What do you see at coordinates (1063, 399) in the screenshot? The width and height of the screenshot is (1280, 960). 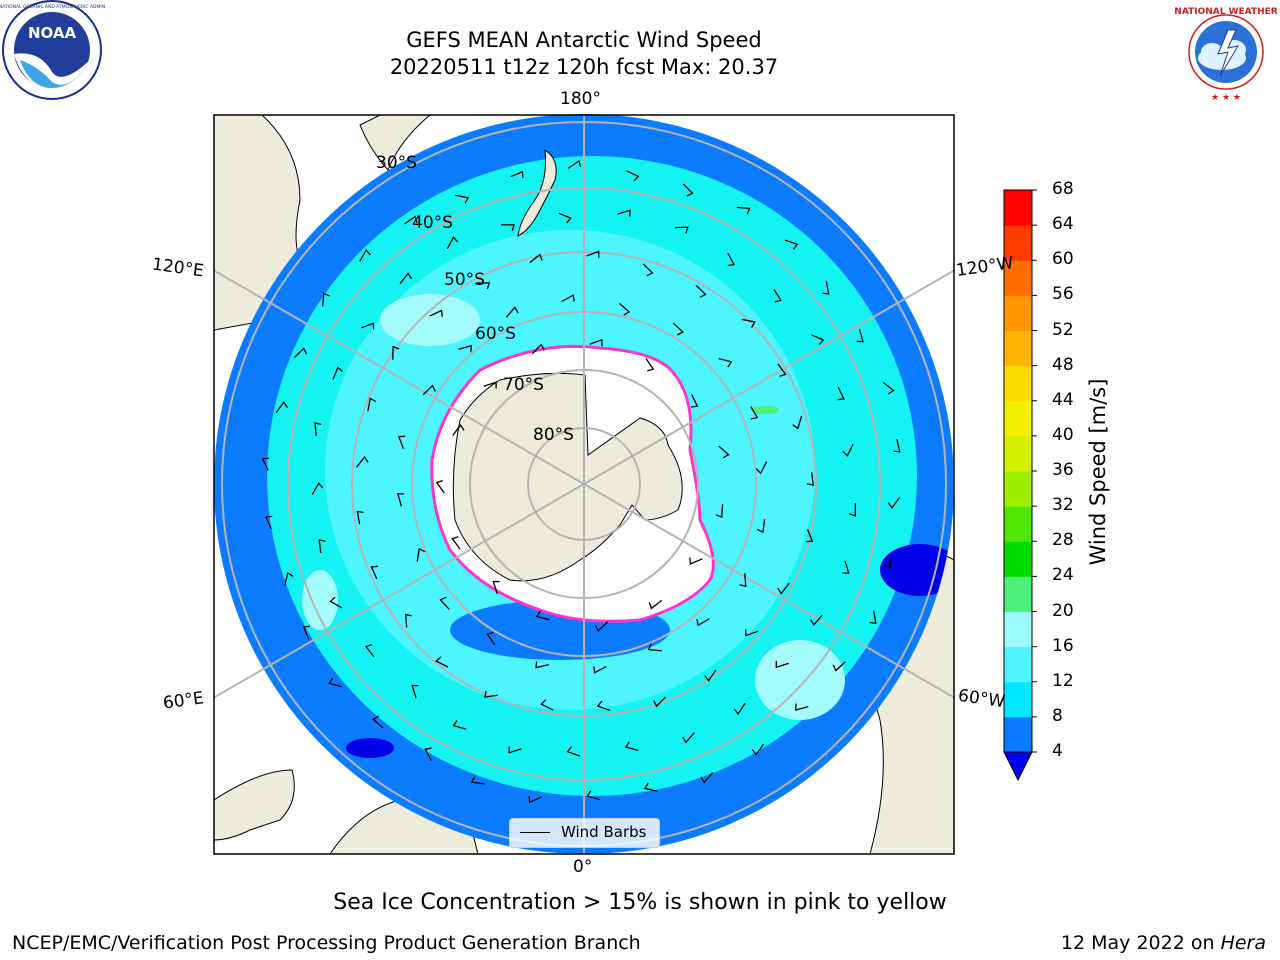 I see `colorbar-tick-label: 44` at bounding box center [1063, 399].